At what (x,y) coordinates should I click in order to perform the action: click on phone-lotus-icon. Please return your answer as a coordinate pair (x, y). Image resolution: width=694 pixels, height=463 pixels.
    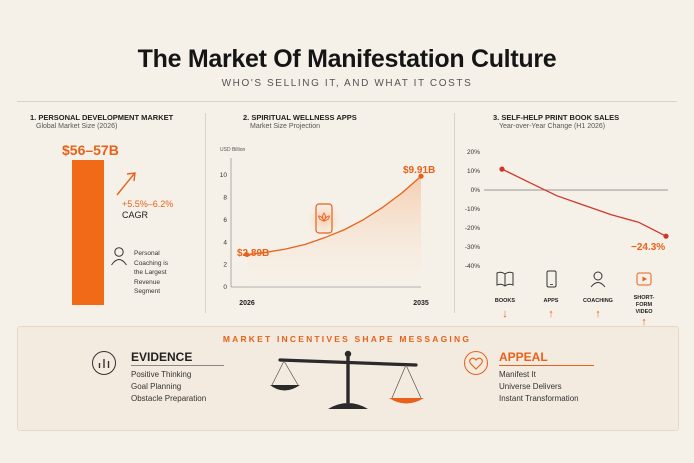
    Looking at the image, I should click on (324, 219).